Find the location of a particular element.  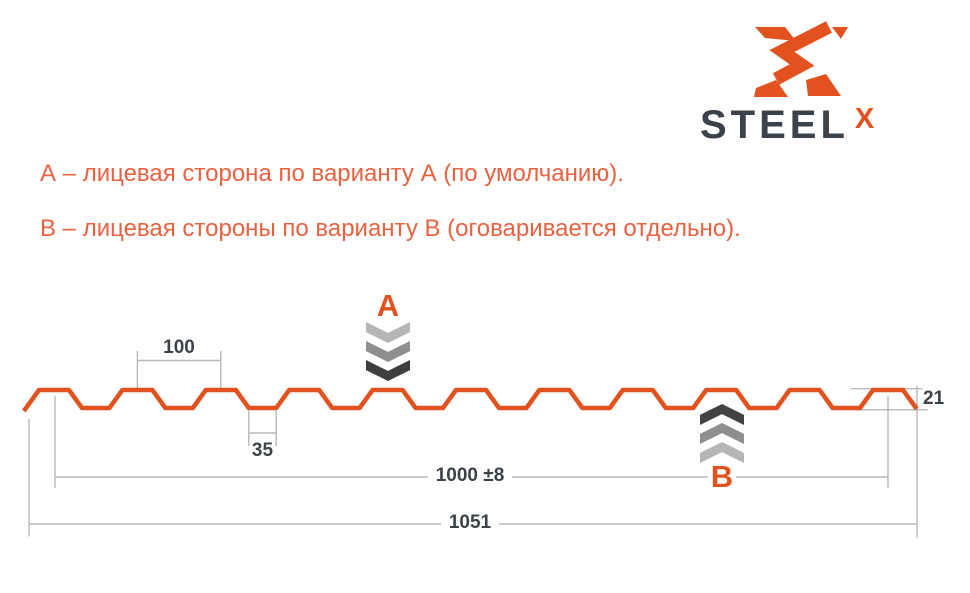

logo-wedge-top-left is located at coordinates (775, 34).